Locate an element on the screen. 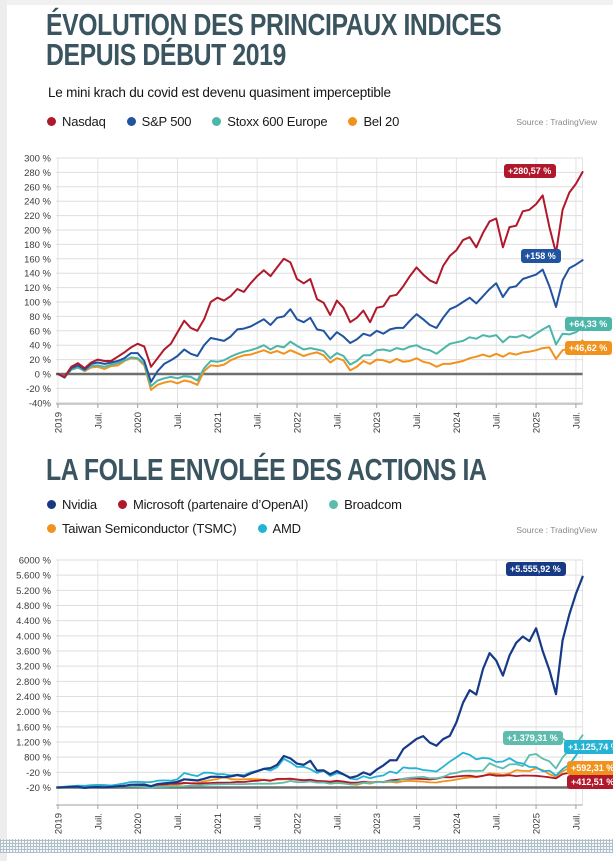 This screenshot has width=613, height=861. end-value-badge-broadcom: +1.379,31 % is located at coordinates (533, 738).